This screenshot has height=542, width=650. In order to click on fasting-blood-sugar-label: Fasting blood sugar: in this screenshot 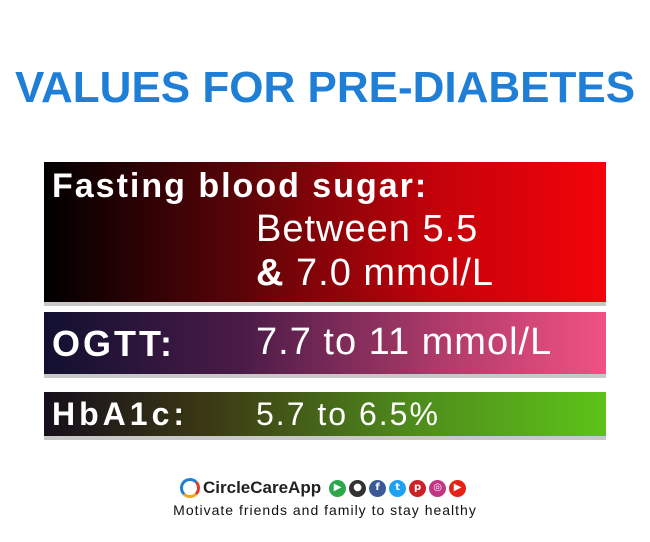, I will do `click(240, 186)`.